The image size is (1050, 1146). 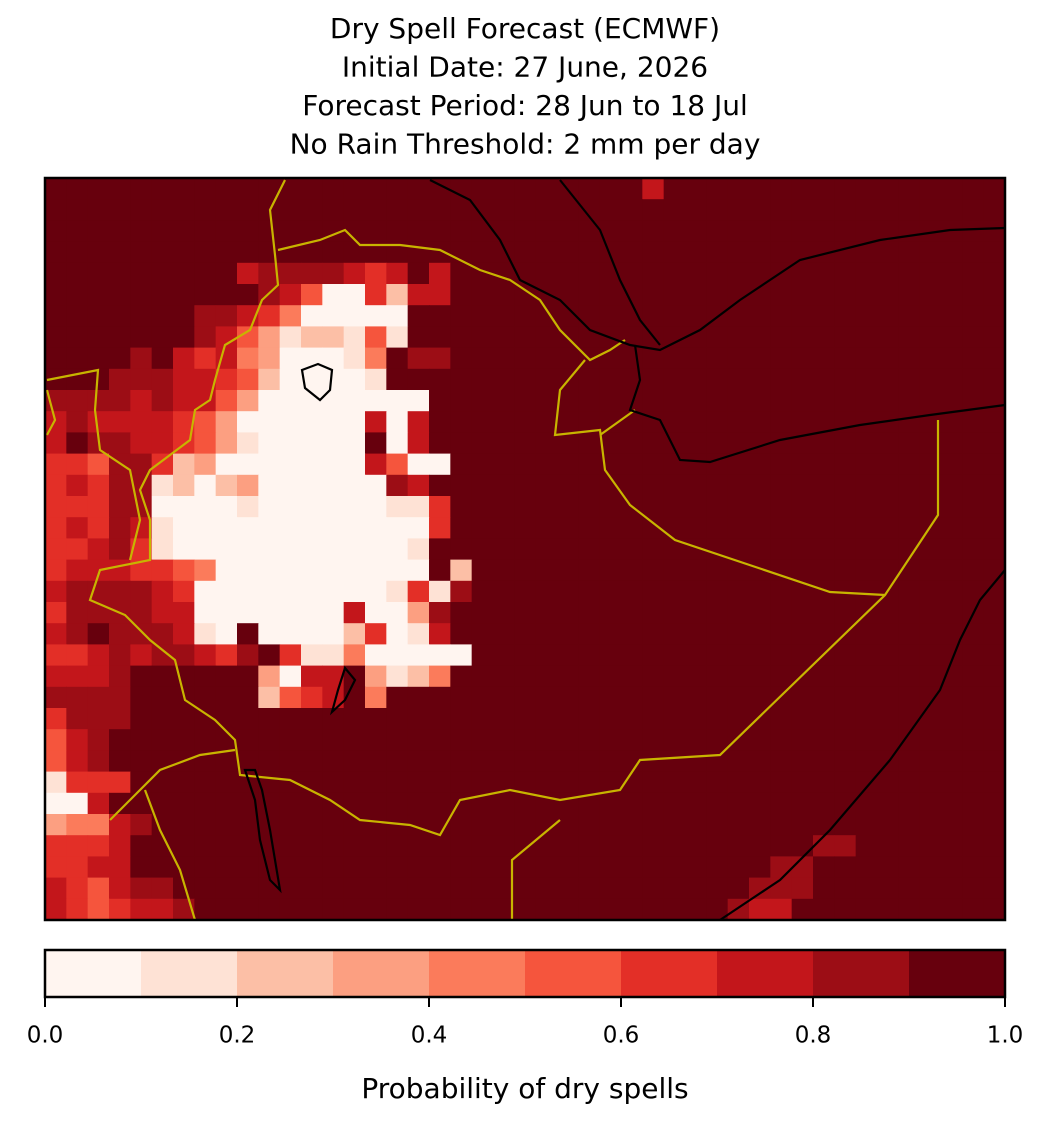 I want to click on country-border, so click(x=719, y=478).